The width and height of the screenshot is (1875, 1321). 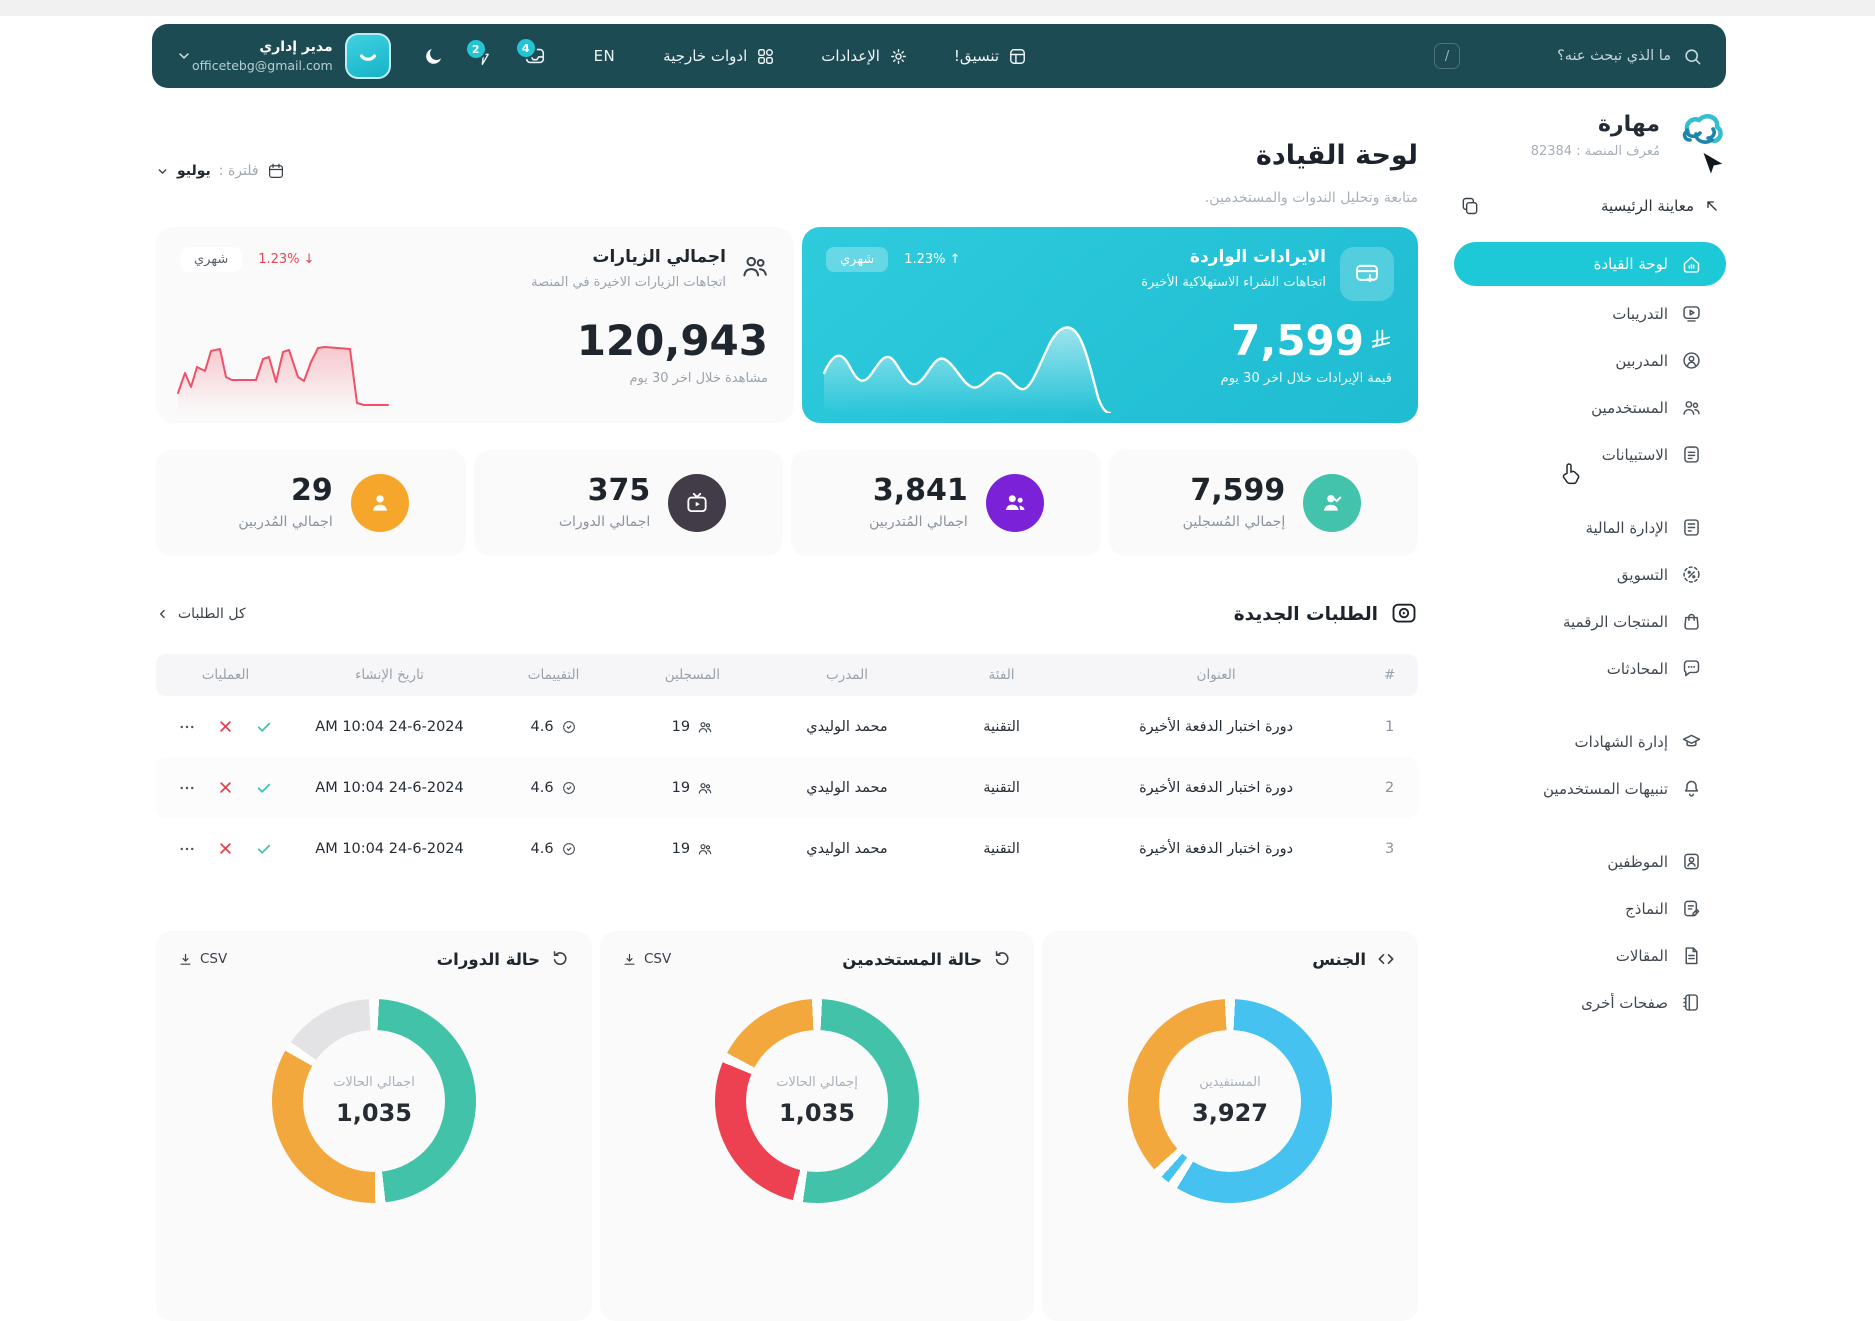 I want to click on user-email: officetebg@gmail.com, so click(x=262, y=65).